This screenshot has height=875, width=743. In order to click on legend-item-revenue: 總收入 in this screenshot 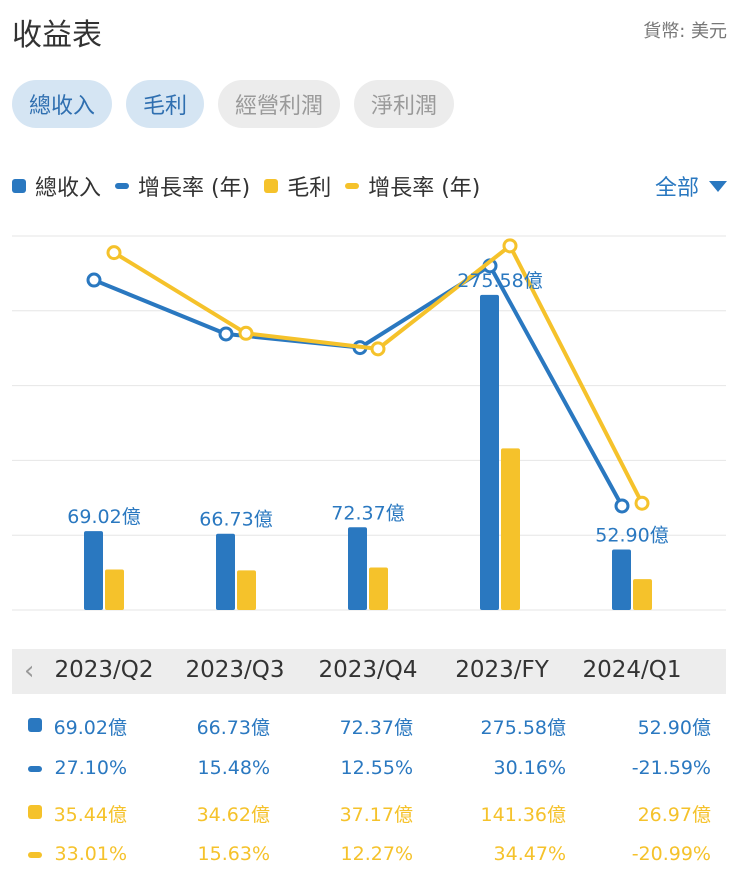, I will do `click(56, 186)`.